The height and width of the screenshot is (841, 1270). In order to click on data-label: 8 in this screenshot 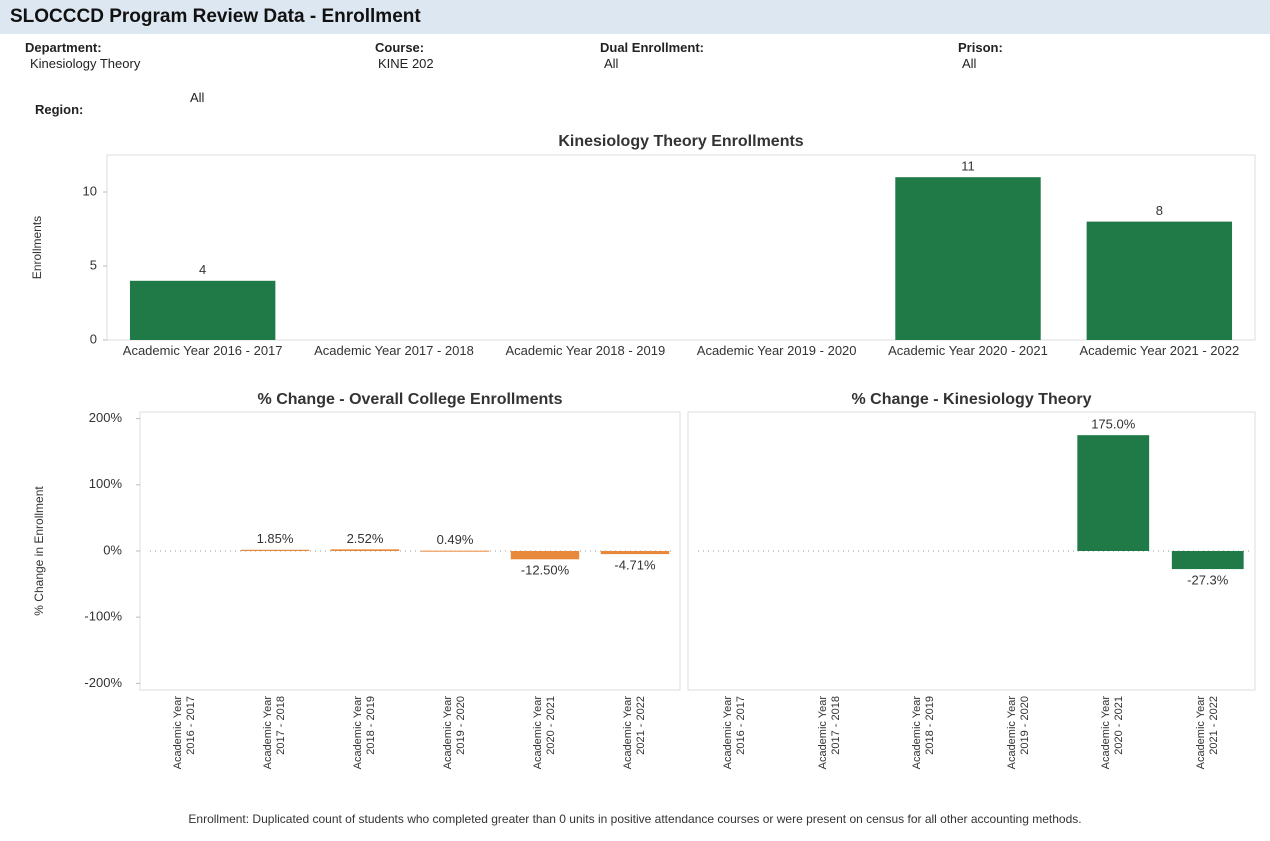, I will do `click(1159, 210)`.